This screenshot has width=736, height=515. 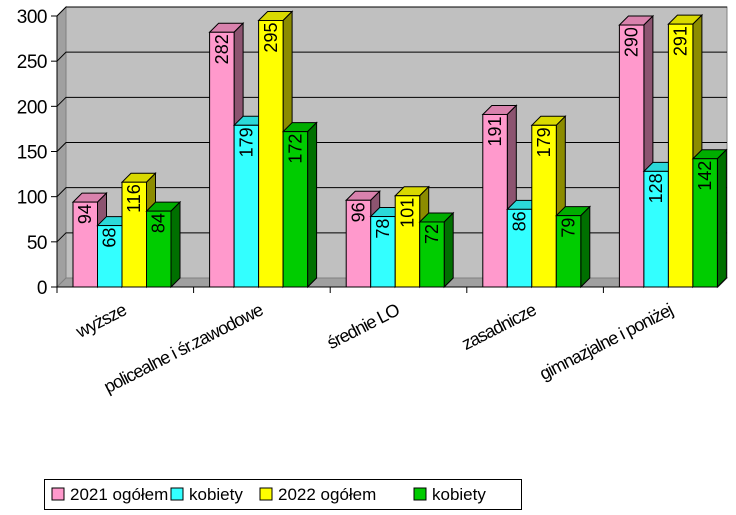 I want to click on data-label: 96, so click(x=358, y=212).